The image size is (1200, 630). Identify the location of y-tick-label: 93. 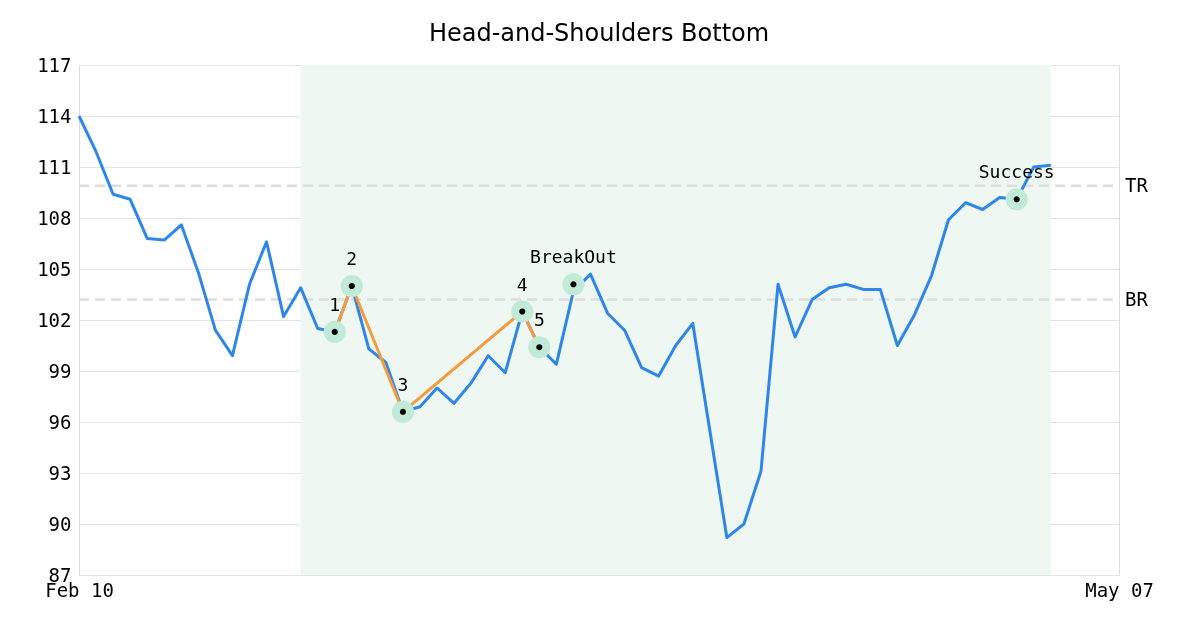
(60, 472).